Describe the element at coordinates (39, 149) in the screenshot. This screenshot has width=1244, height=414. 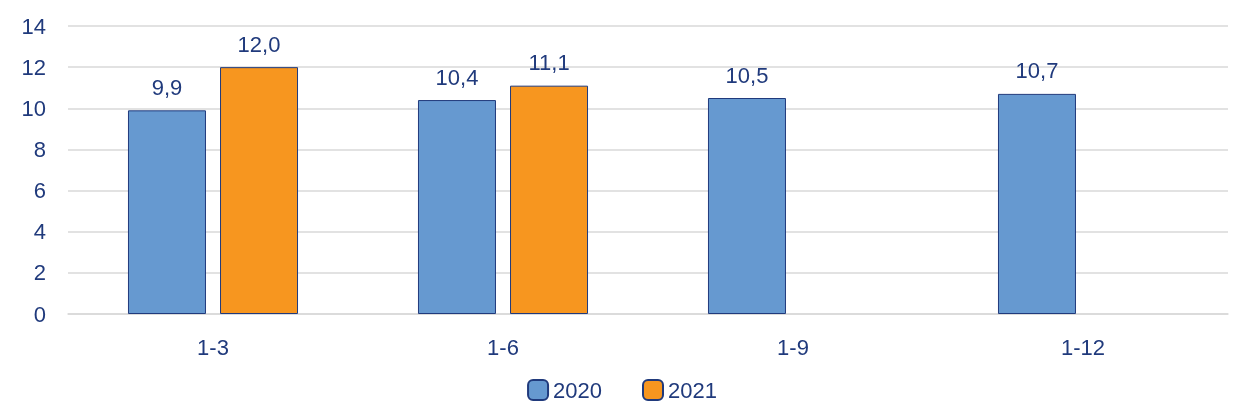
I see `y-tick-label: 8` at that location.